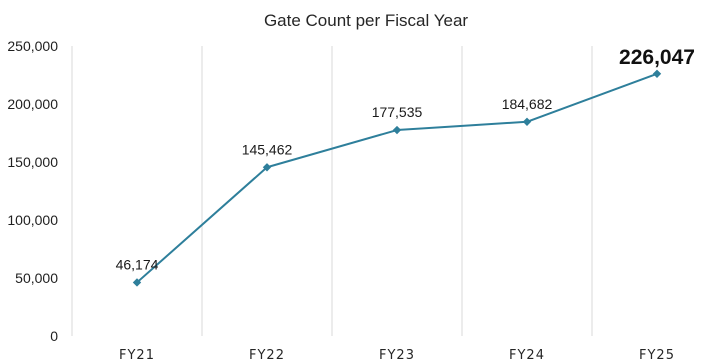 Image resolution: width=717 pixels, height=363 pixels. I want to click on x-tick-label-fy23: FY23, so click(397, 355).